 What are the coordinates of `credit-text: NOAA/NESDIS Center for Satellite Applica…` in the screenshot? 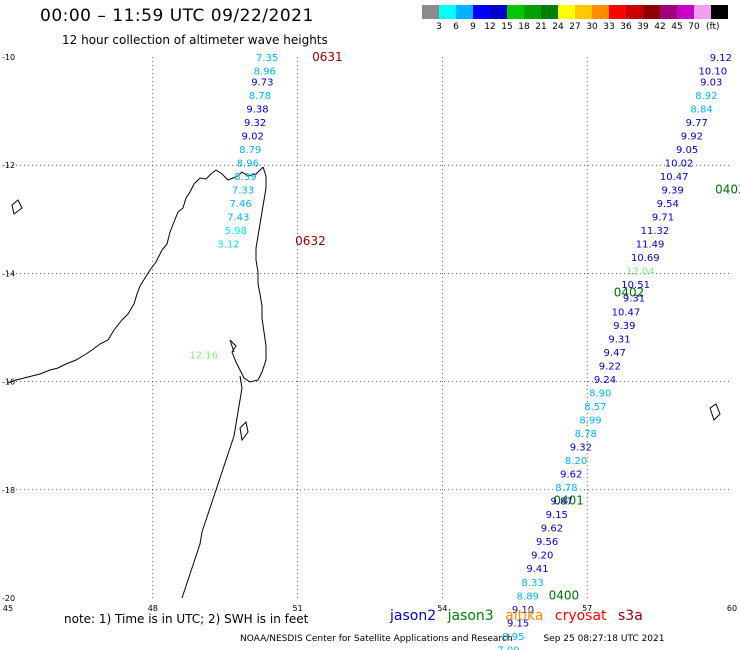 It's located at (376, 639).